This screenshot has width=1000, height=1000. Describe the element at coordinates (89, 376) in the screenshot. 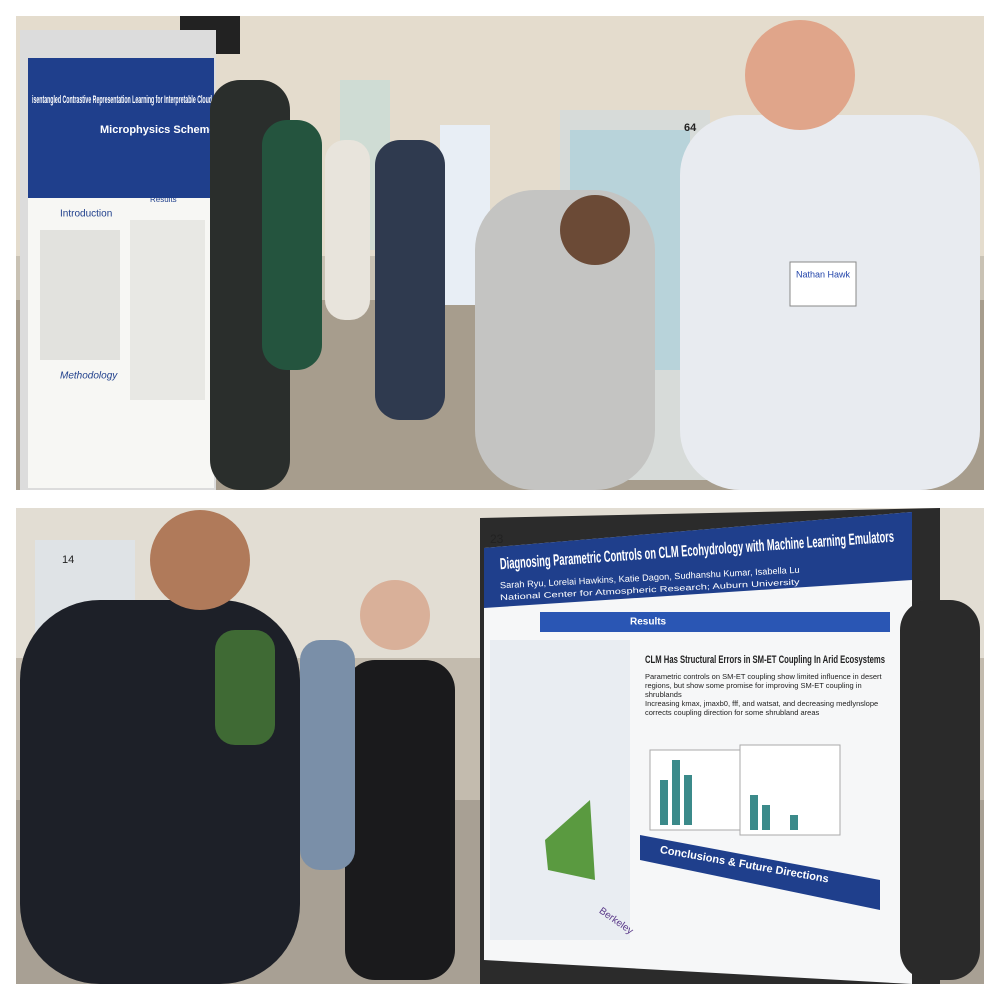

I see `poster-section: Methodology` at that location.